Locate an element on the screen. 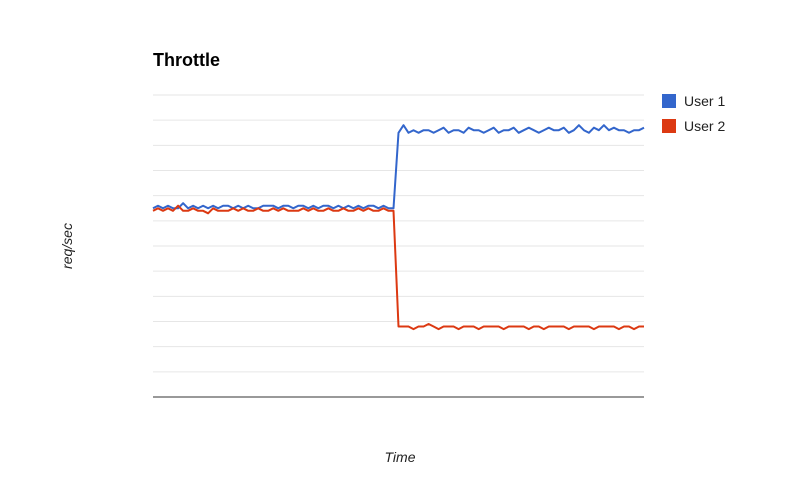  legend-label-user-1: User 1 is located at coordinates (704, 101).